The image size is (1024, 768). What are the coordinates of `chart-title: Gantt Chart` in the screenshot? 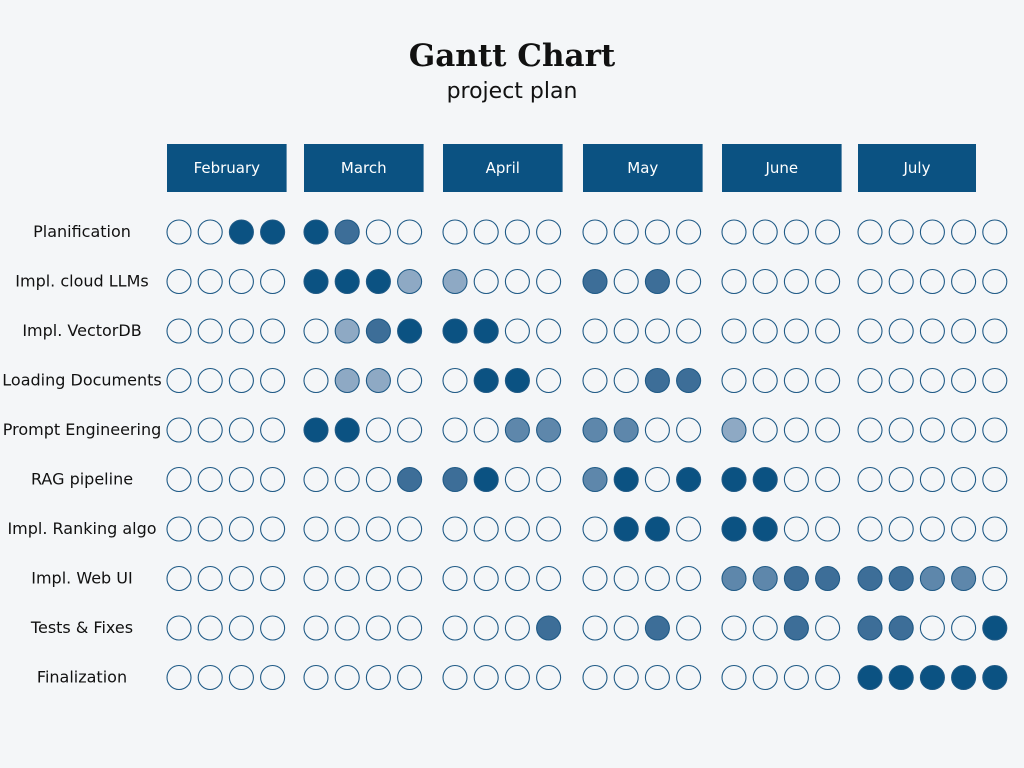 It's located at (512, 56).